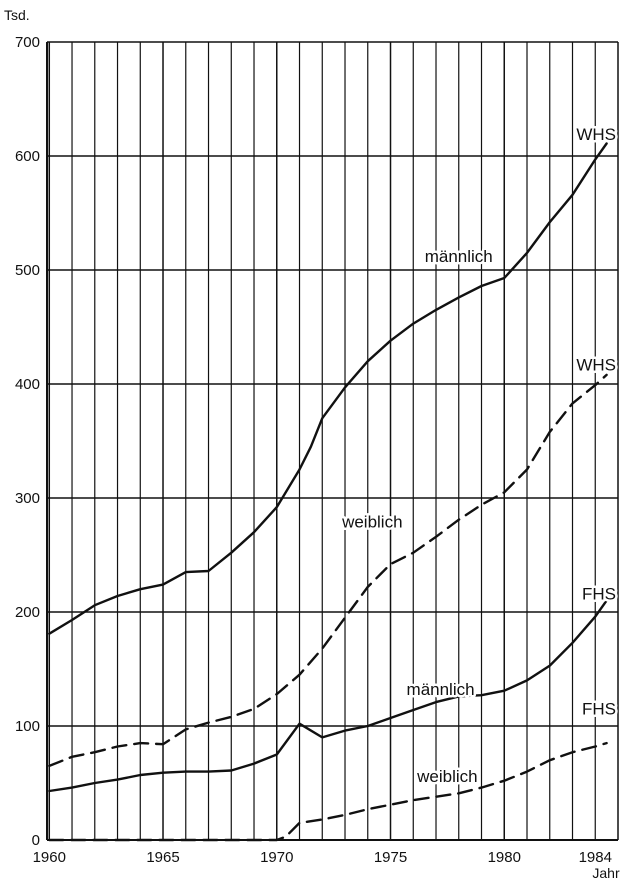 This screenshot has height=881, width=629. Describe the element at coordinates (27, 384) in the screenshot. I see `y-tick-label: 400` at that location.